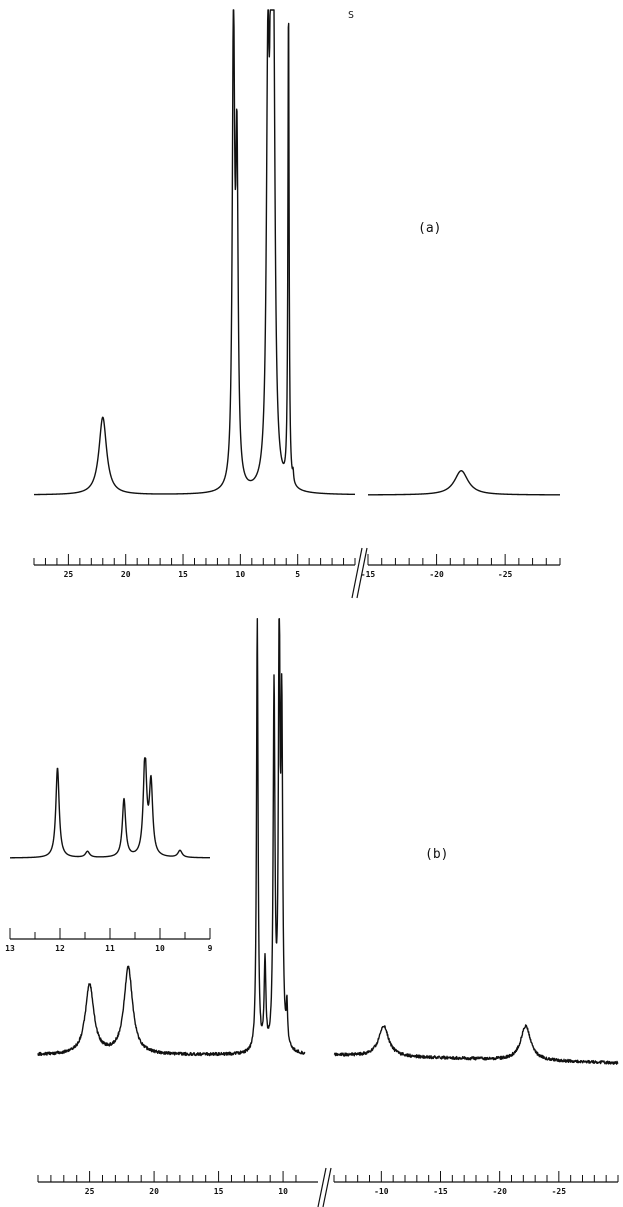 The image size is (623, 1207). Describe the element at coordinates (60, 948) in the screenshot. I see `inset-axis-tick-label: 12` at that location.